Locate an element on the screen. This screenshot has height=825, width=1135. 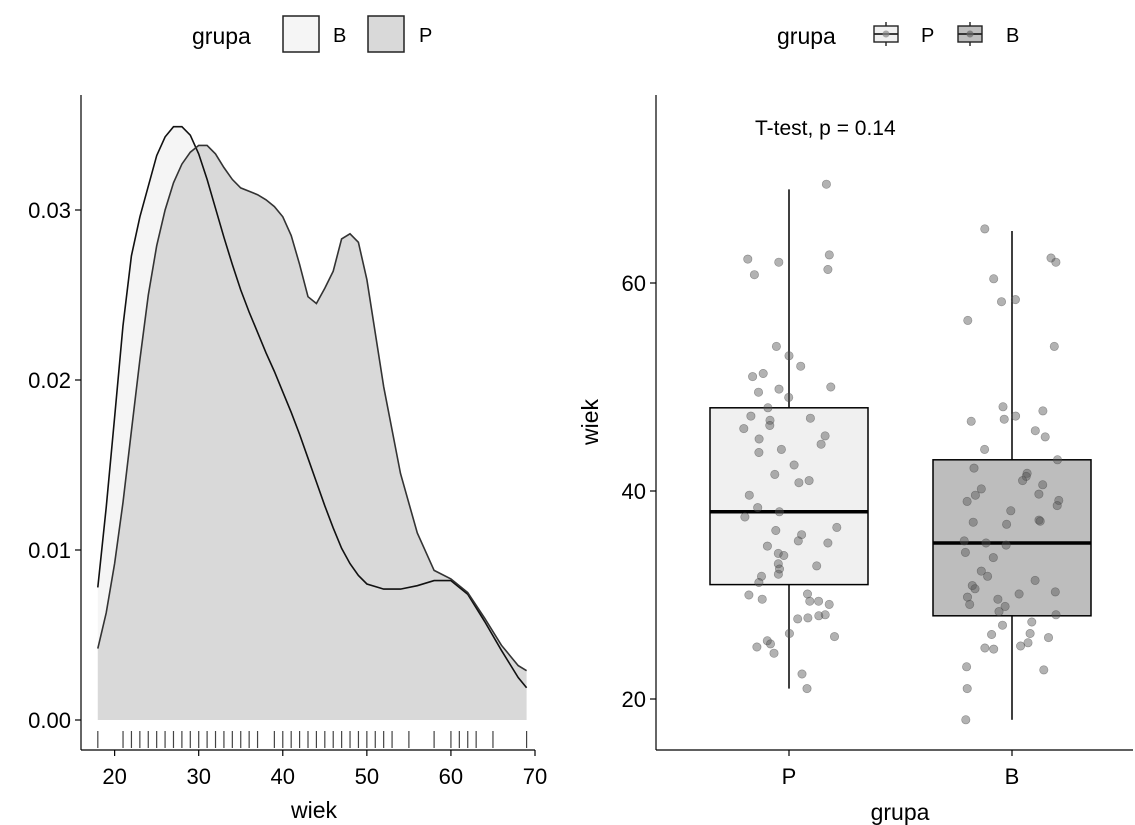
box-y-tick-label: 60 is located at coordinates (634, 283).